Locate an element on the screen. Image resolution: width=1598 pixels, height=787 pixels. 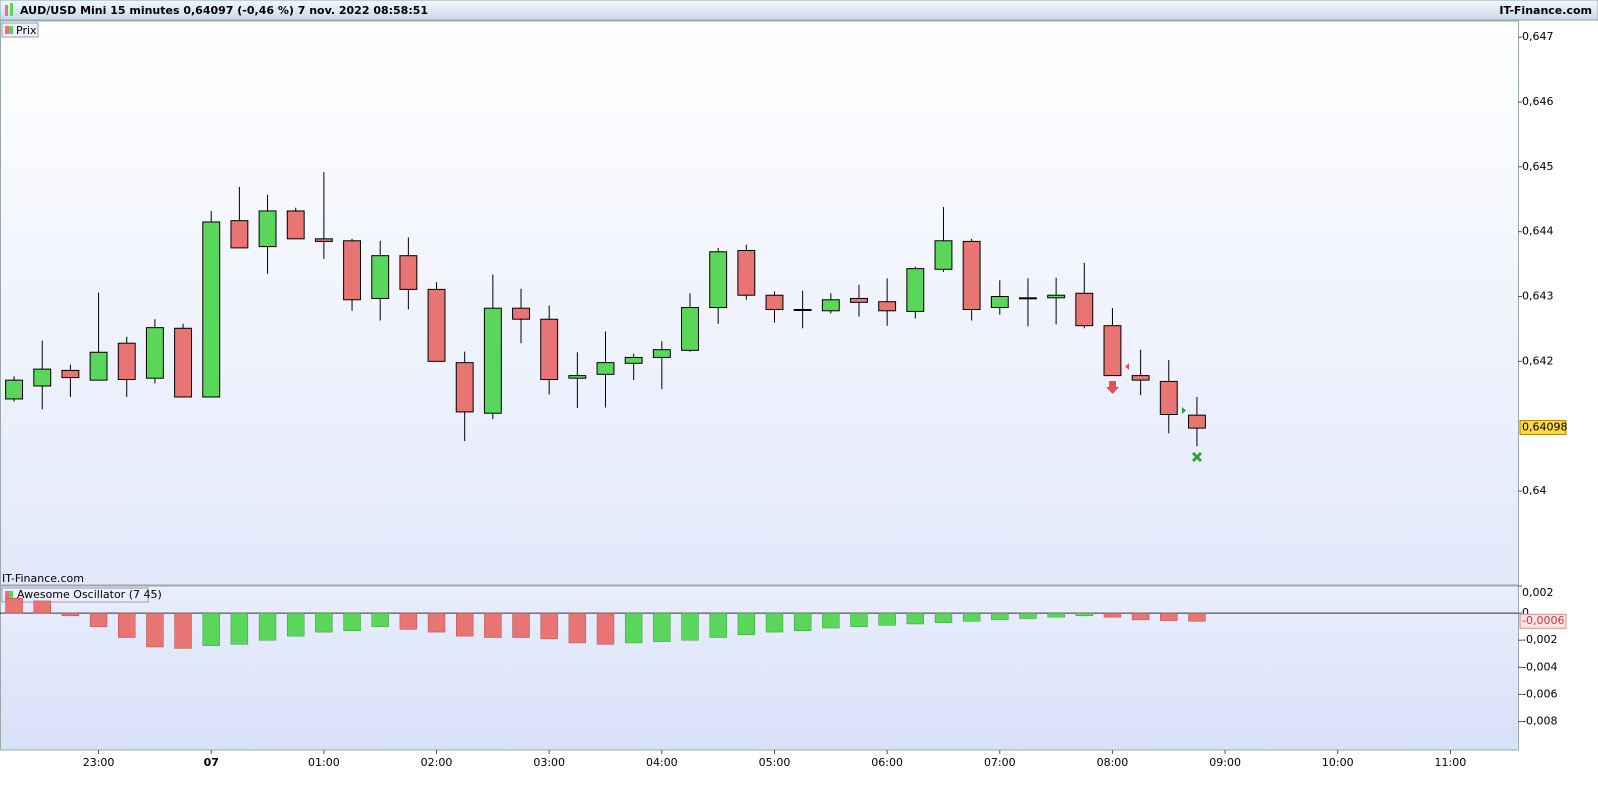
header-bar is located at coordinates (799, 10).